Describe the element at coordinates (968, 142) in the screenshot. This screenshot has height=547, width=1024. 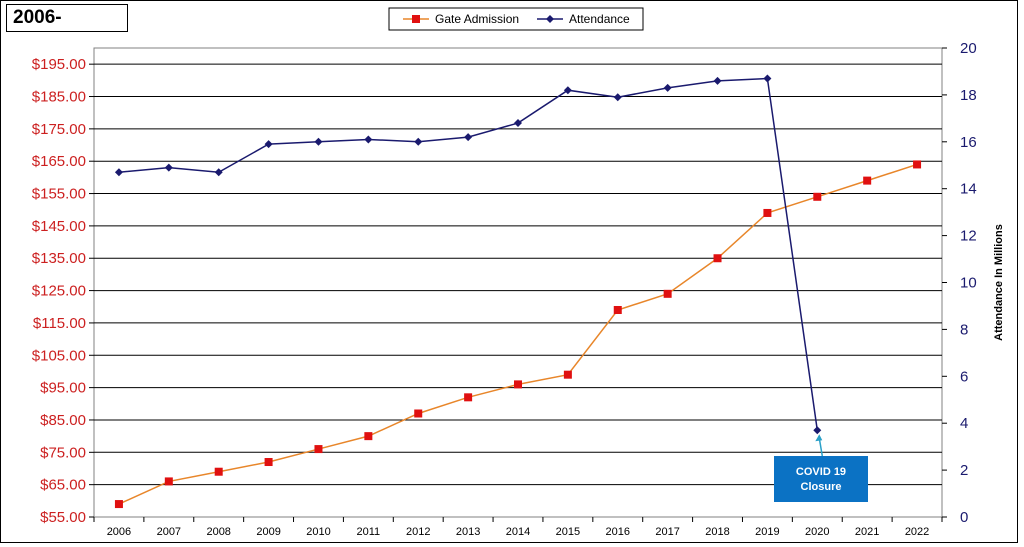
I see `y-right-tick-label: 16` at that location.